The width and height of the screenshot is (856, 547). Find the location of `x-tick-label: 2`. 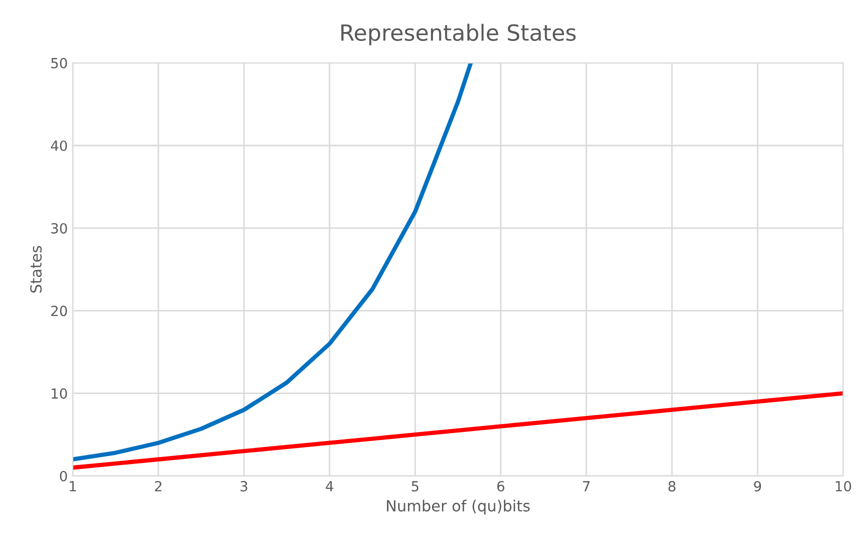

x-tick-label: 2 is located at coordinates (158, 486).